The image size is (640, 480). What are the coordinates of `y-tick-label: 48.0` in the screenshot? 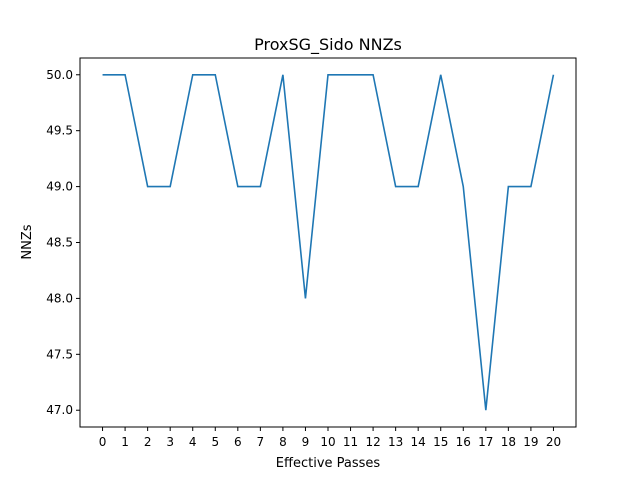 It's located at (59, 298).